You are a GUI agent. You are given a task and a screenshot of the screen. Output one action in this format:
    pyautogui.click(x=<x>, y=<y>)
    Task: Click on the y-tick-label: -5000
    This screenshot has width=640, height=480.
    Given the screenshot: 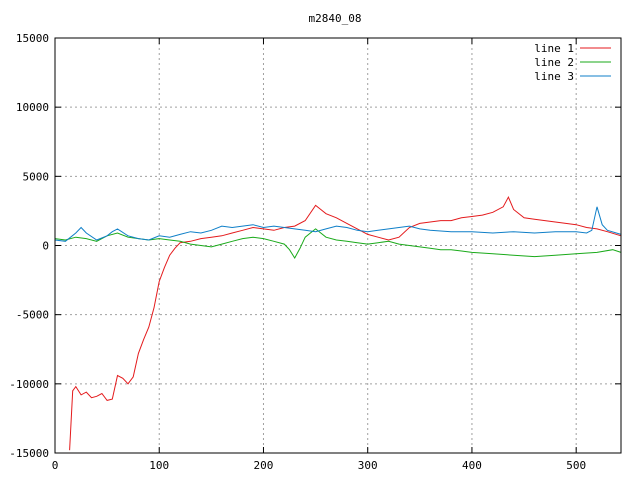 What is the action you would take?
    pyautogui.click(x=32, y=315)
    